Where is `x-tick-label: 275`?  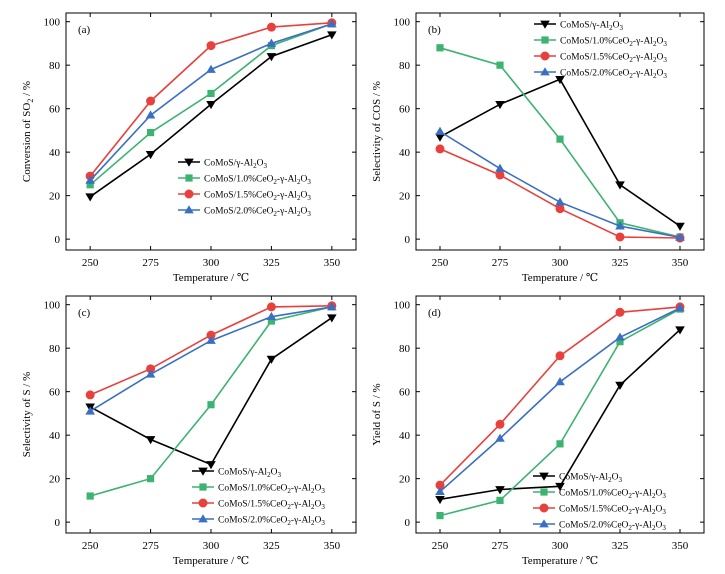 x-tick-label: 275 is located at coordinates (150, 546).